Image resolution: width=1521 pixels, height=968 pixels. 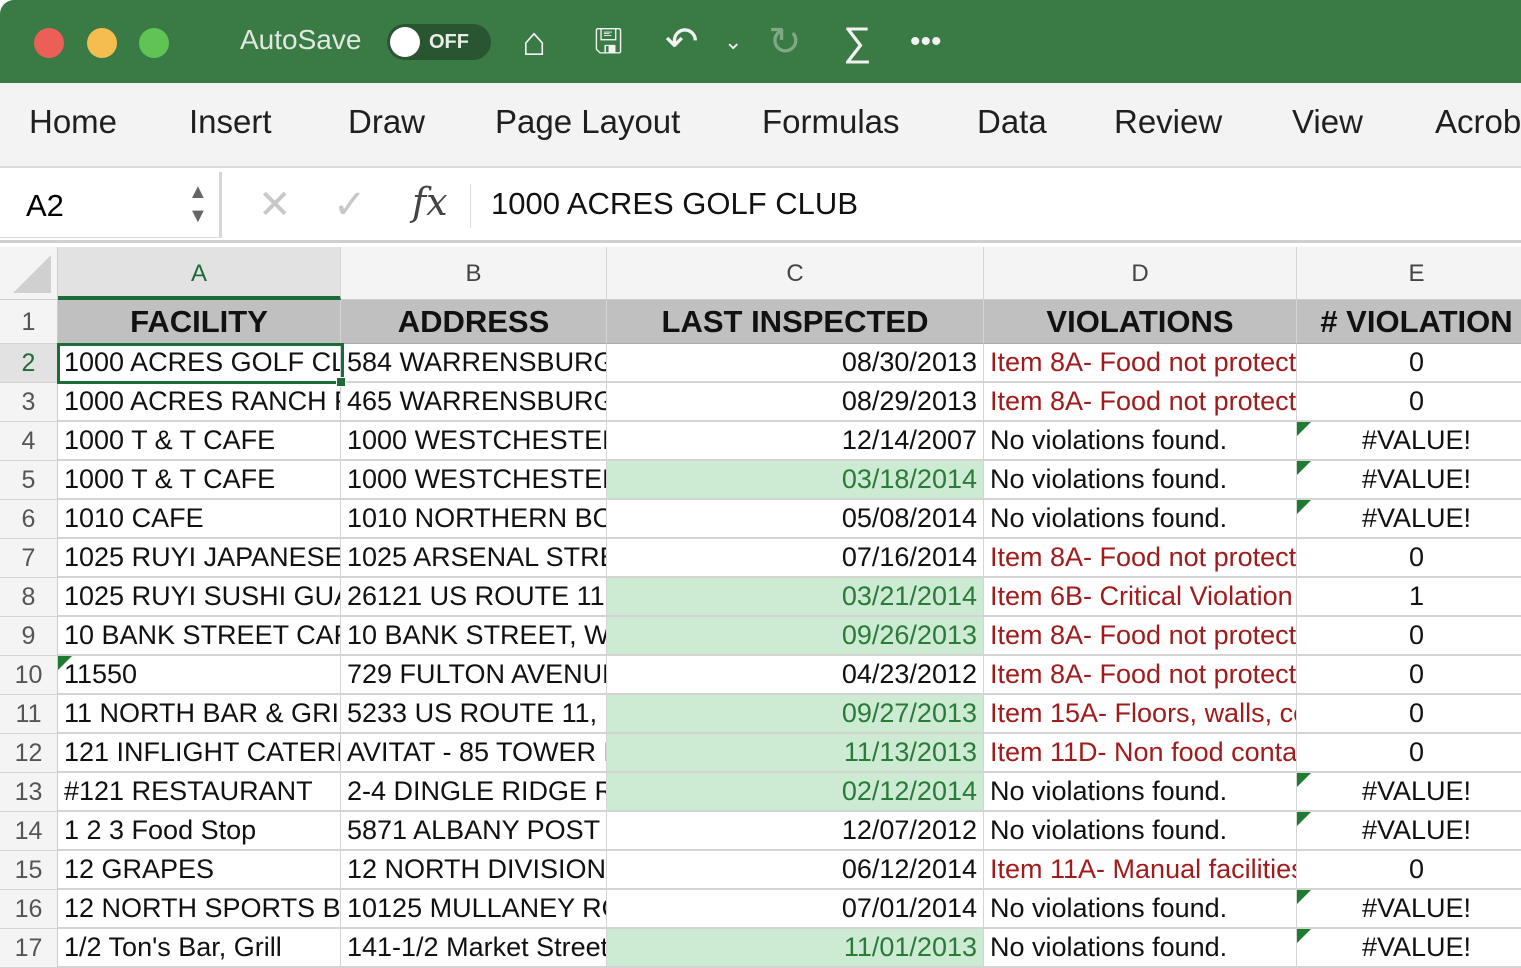 What do you see at coordinates (857, 42) in the screenshot?
I see `sum-icon: ∑` at bounding box center [857, 42].